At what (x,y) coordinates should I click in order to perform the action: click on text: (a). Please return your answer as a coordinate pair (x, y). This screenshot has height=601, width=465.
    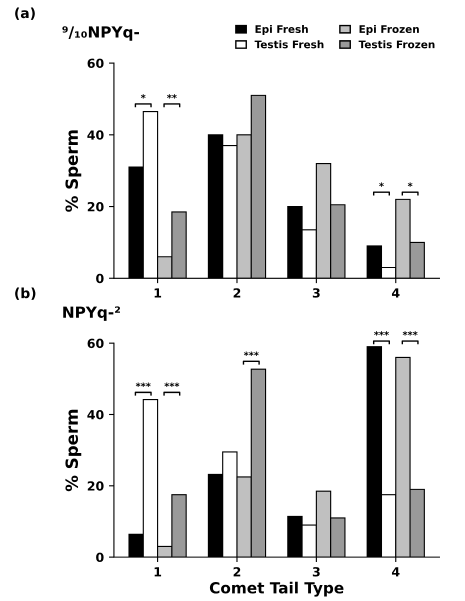
    Looking at the image, I should click on (25, 13).